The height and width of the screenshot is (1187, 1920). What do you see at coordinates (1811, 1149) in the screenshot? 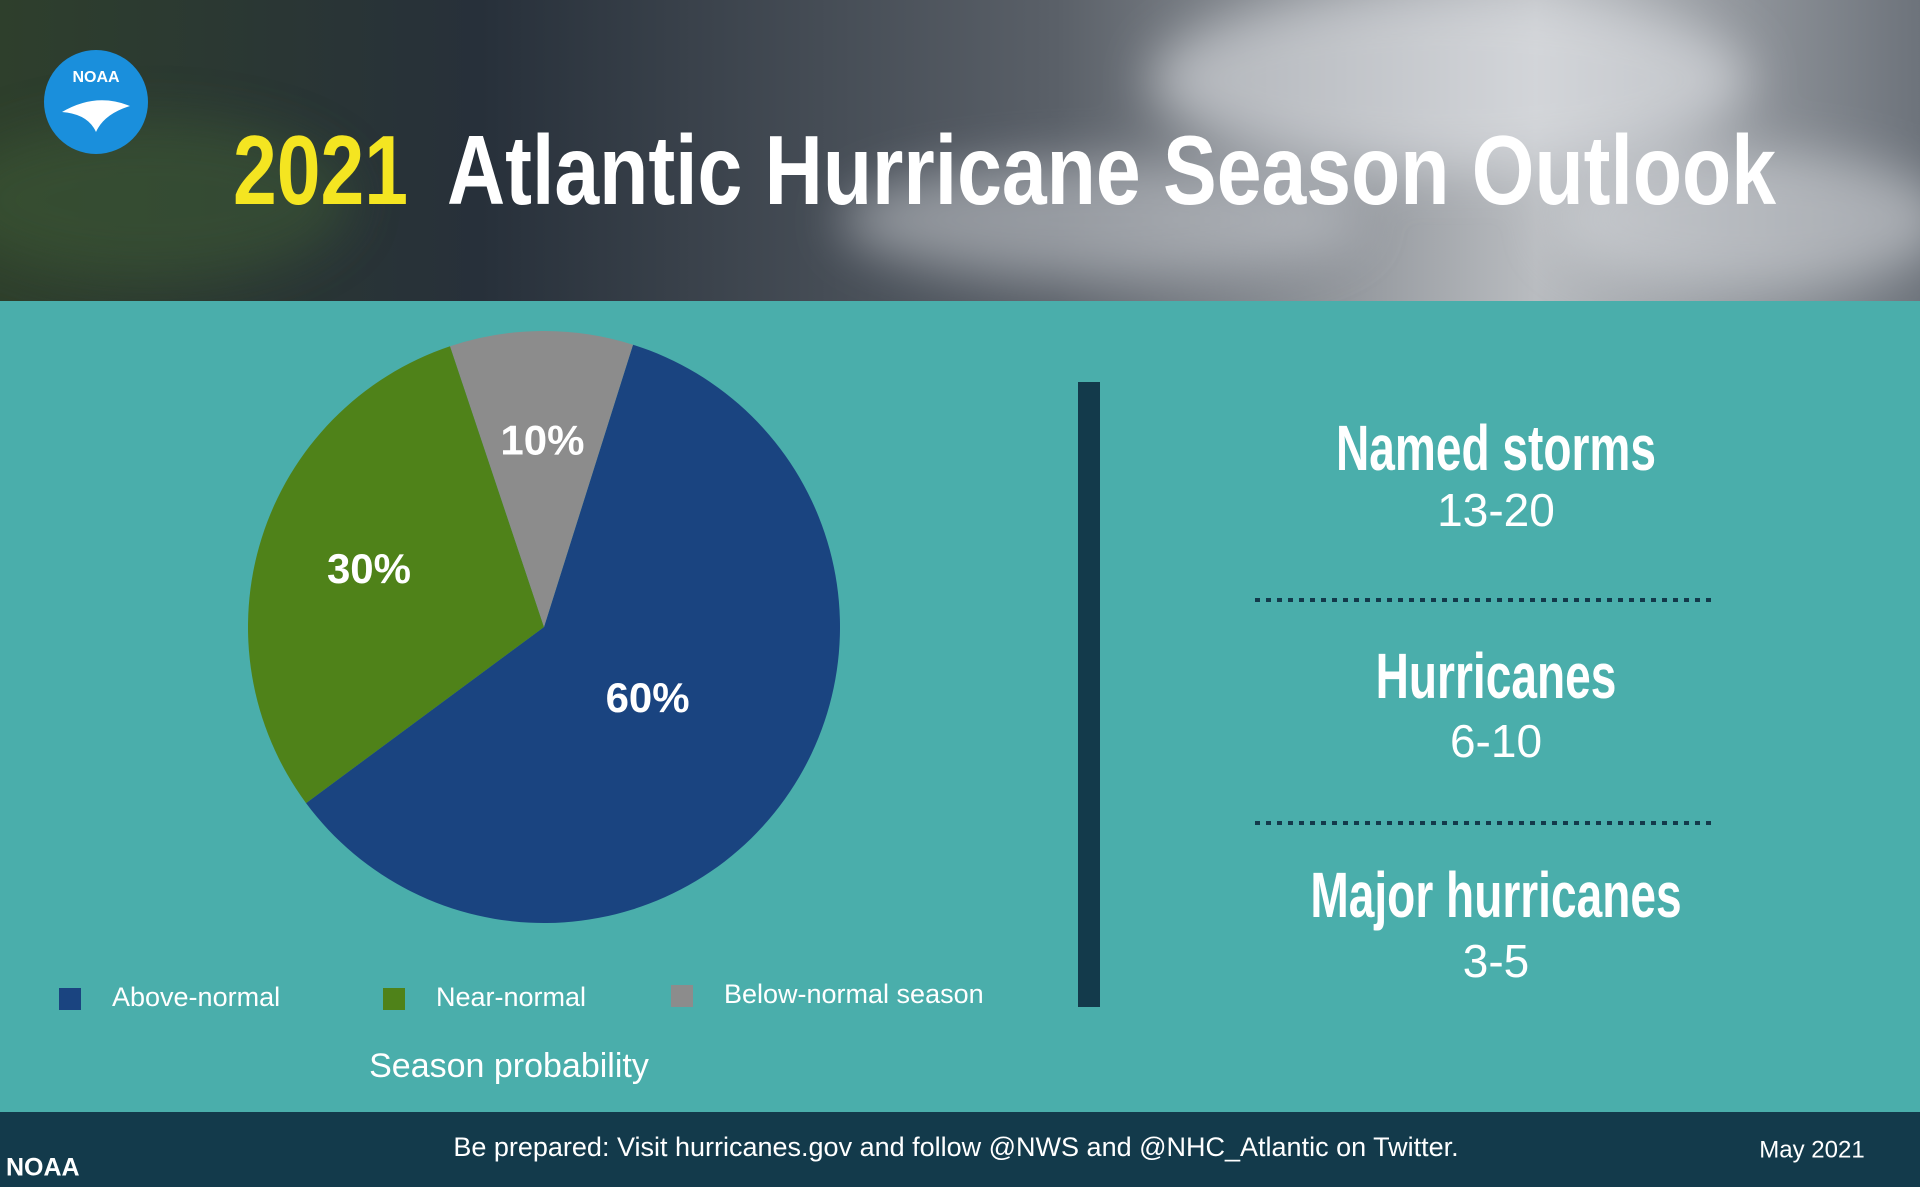
I see `footer-date: May 2021` at bounding box center [1811, 1149].